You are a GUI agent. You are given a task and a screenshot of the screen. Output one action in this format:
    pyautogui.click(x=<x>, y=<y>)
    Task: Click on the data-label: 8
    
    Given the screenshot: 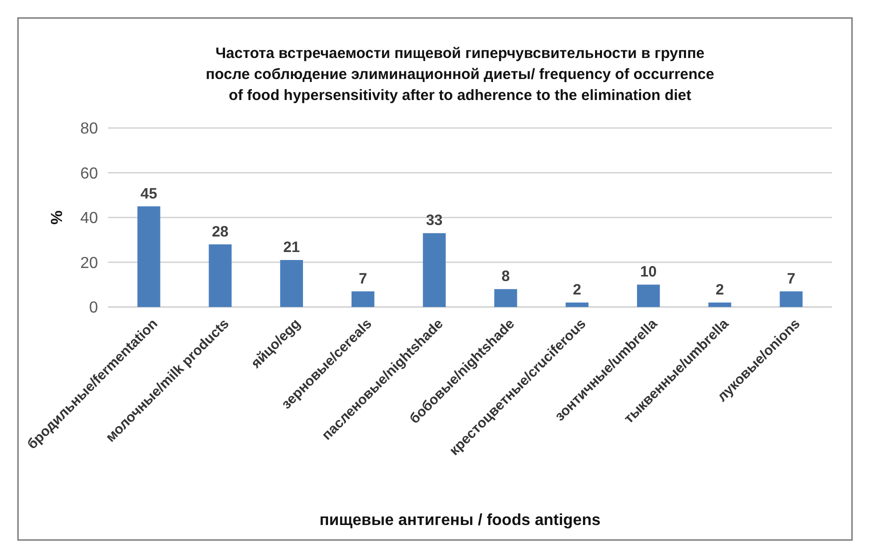 What is the action you would take?
    pyautogui.click(x=506, y=277)
    